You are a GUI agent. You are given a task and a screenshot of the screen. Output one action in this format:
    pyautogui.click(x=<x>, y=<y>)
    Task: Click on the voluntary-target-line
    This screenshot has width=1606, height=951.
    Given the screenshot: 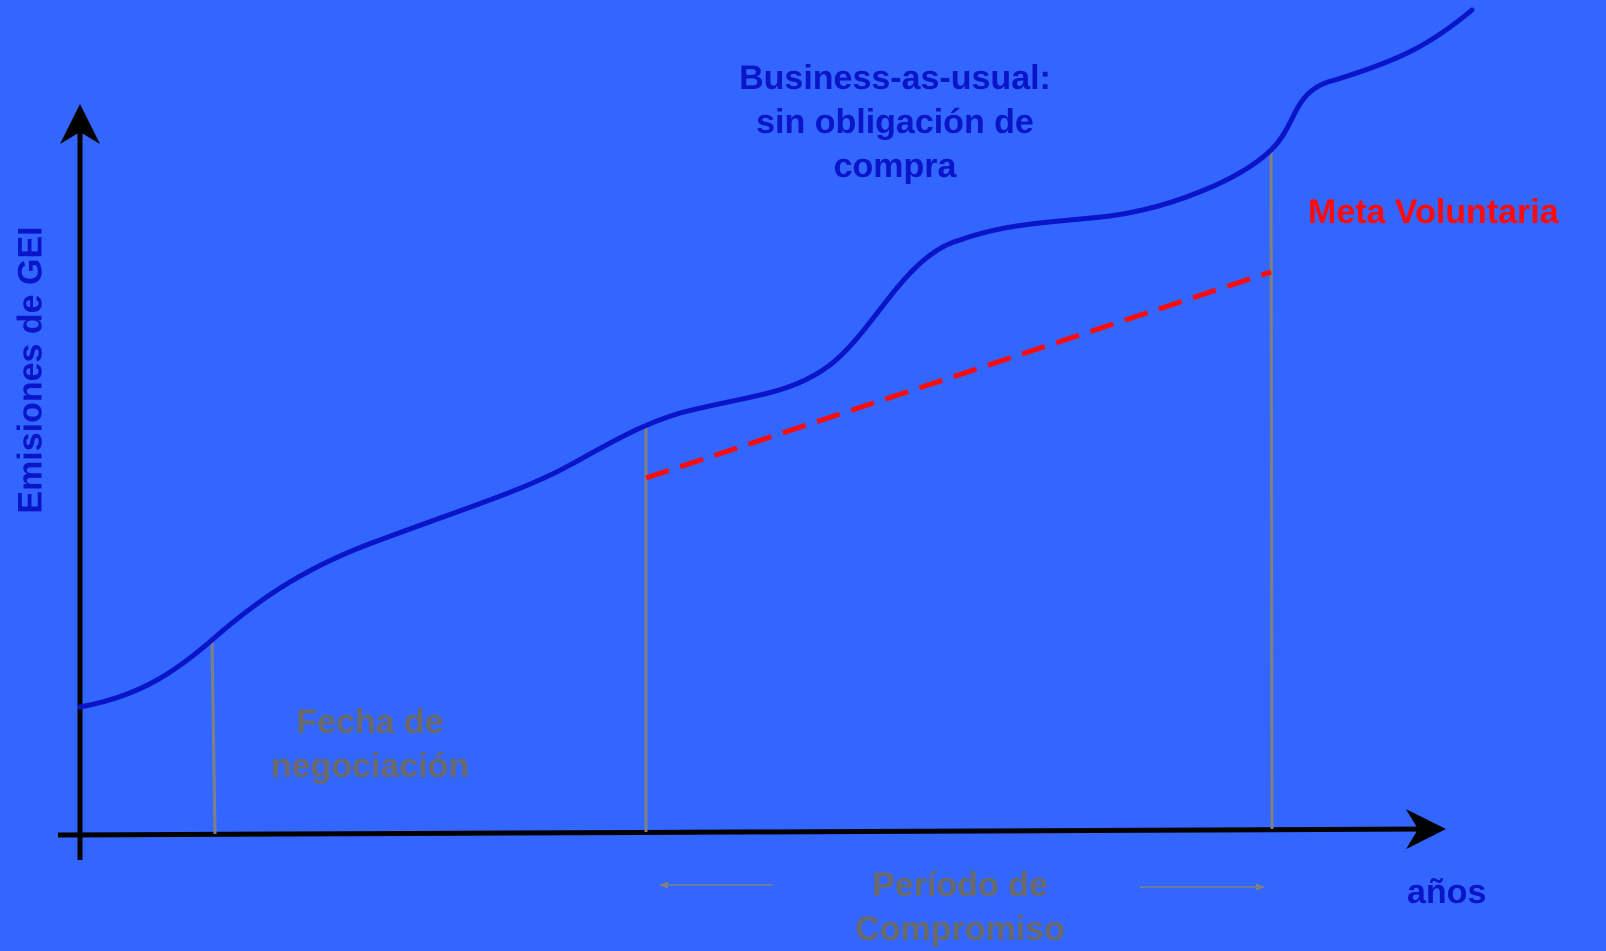 What is the action you would take?
    pyautogui.click(x=958, y=375)
    